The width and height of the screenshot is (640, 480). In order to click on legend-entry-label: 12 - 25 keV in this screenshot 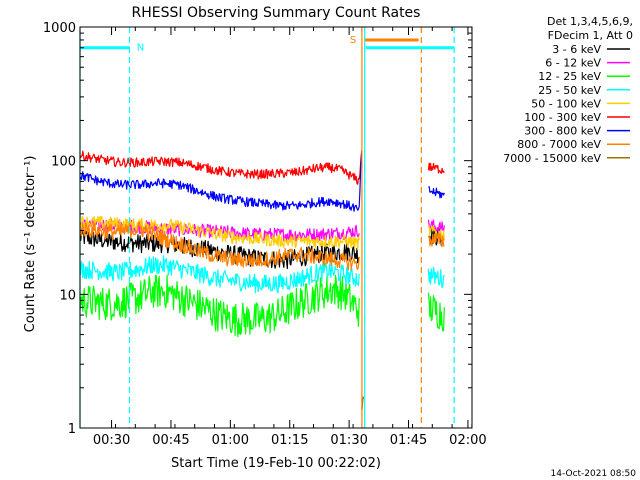, I will do `click(569, 76)`.